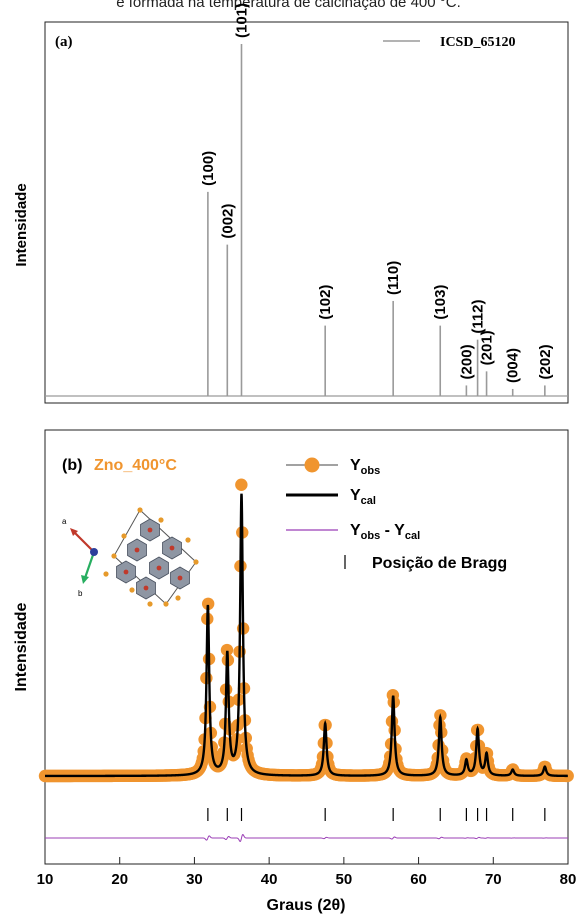 Image resolution: width=577 pixels, height=924 pixels. I want to click on x-tick-label-0: 10, so click(45, 879).